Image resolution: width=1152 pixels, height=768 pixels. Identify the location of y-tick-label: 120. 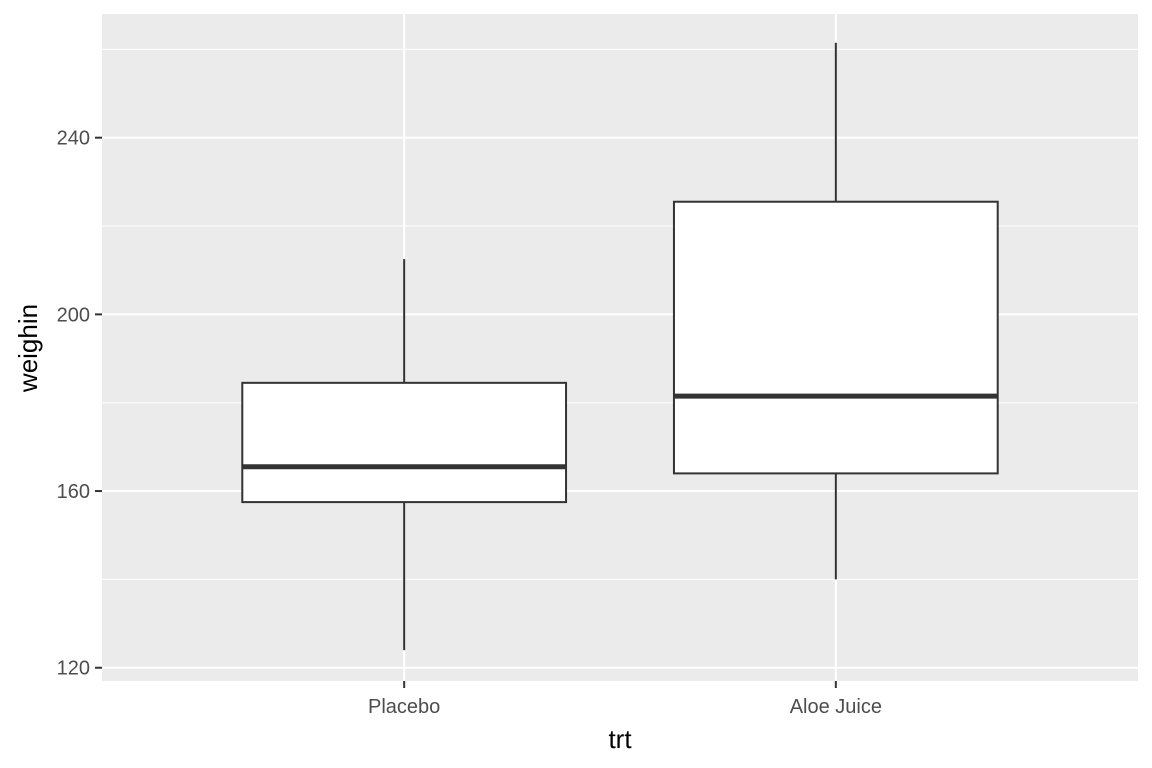
(73, 669).